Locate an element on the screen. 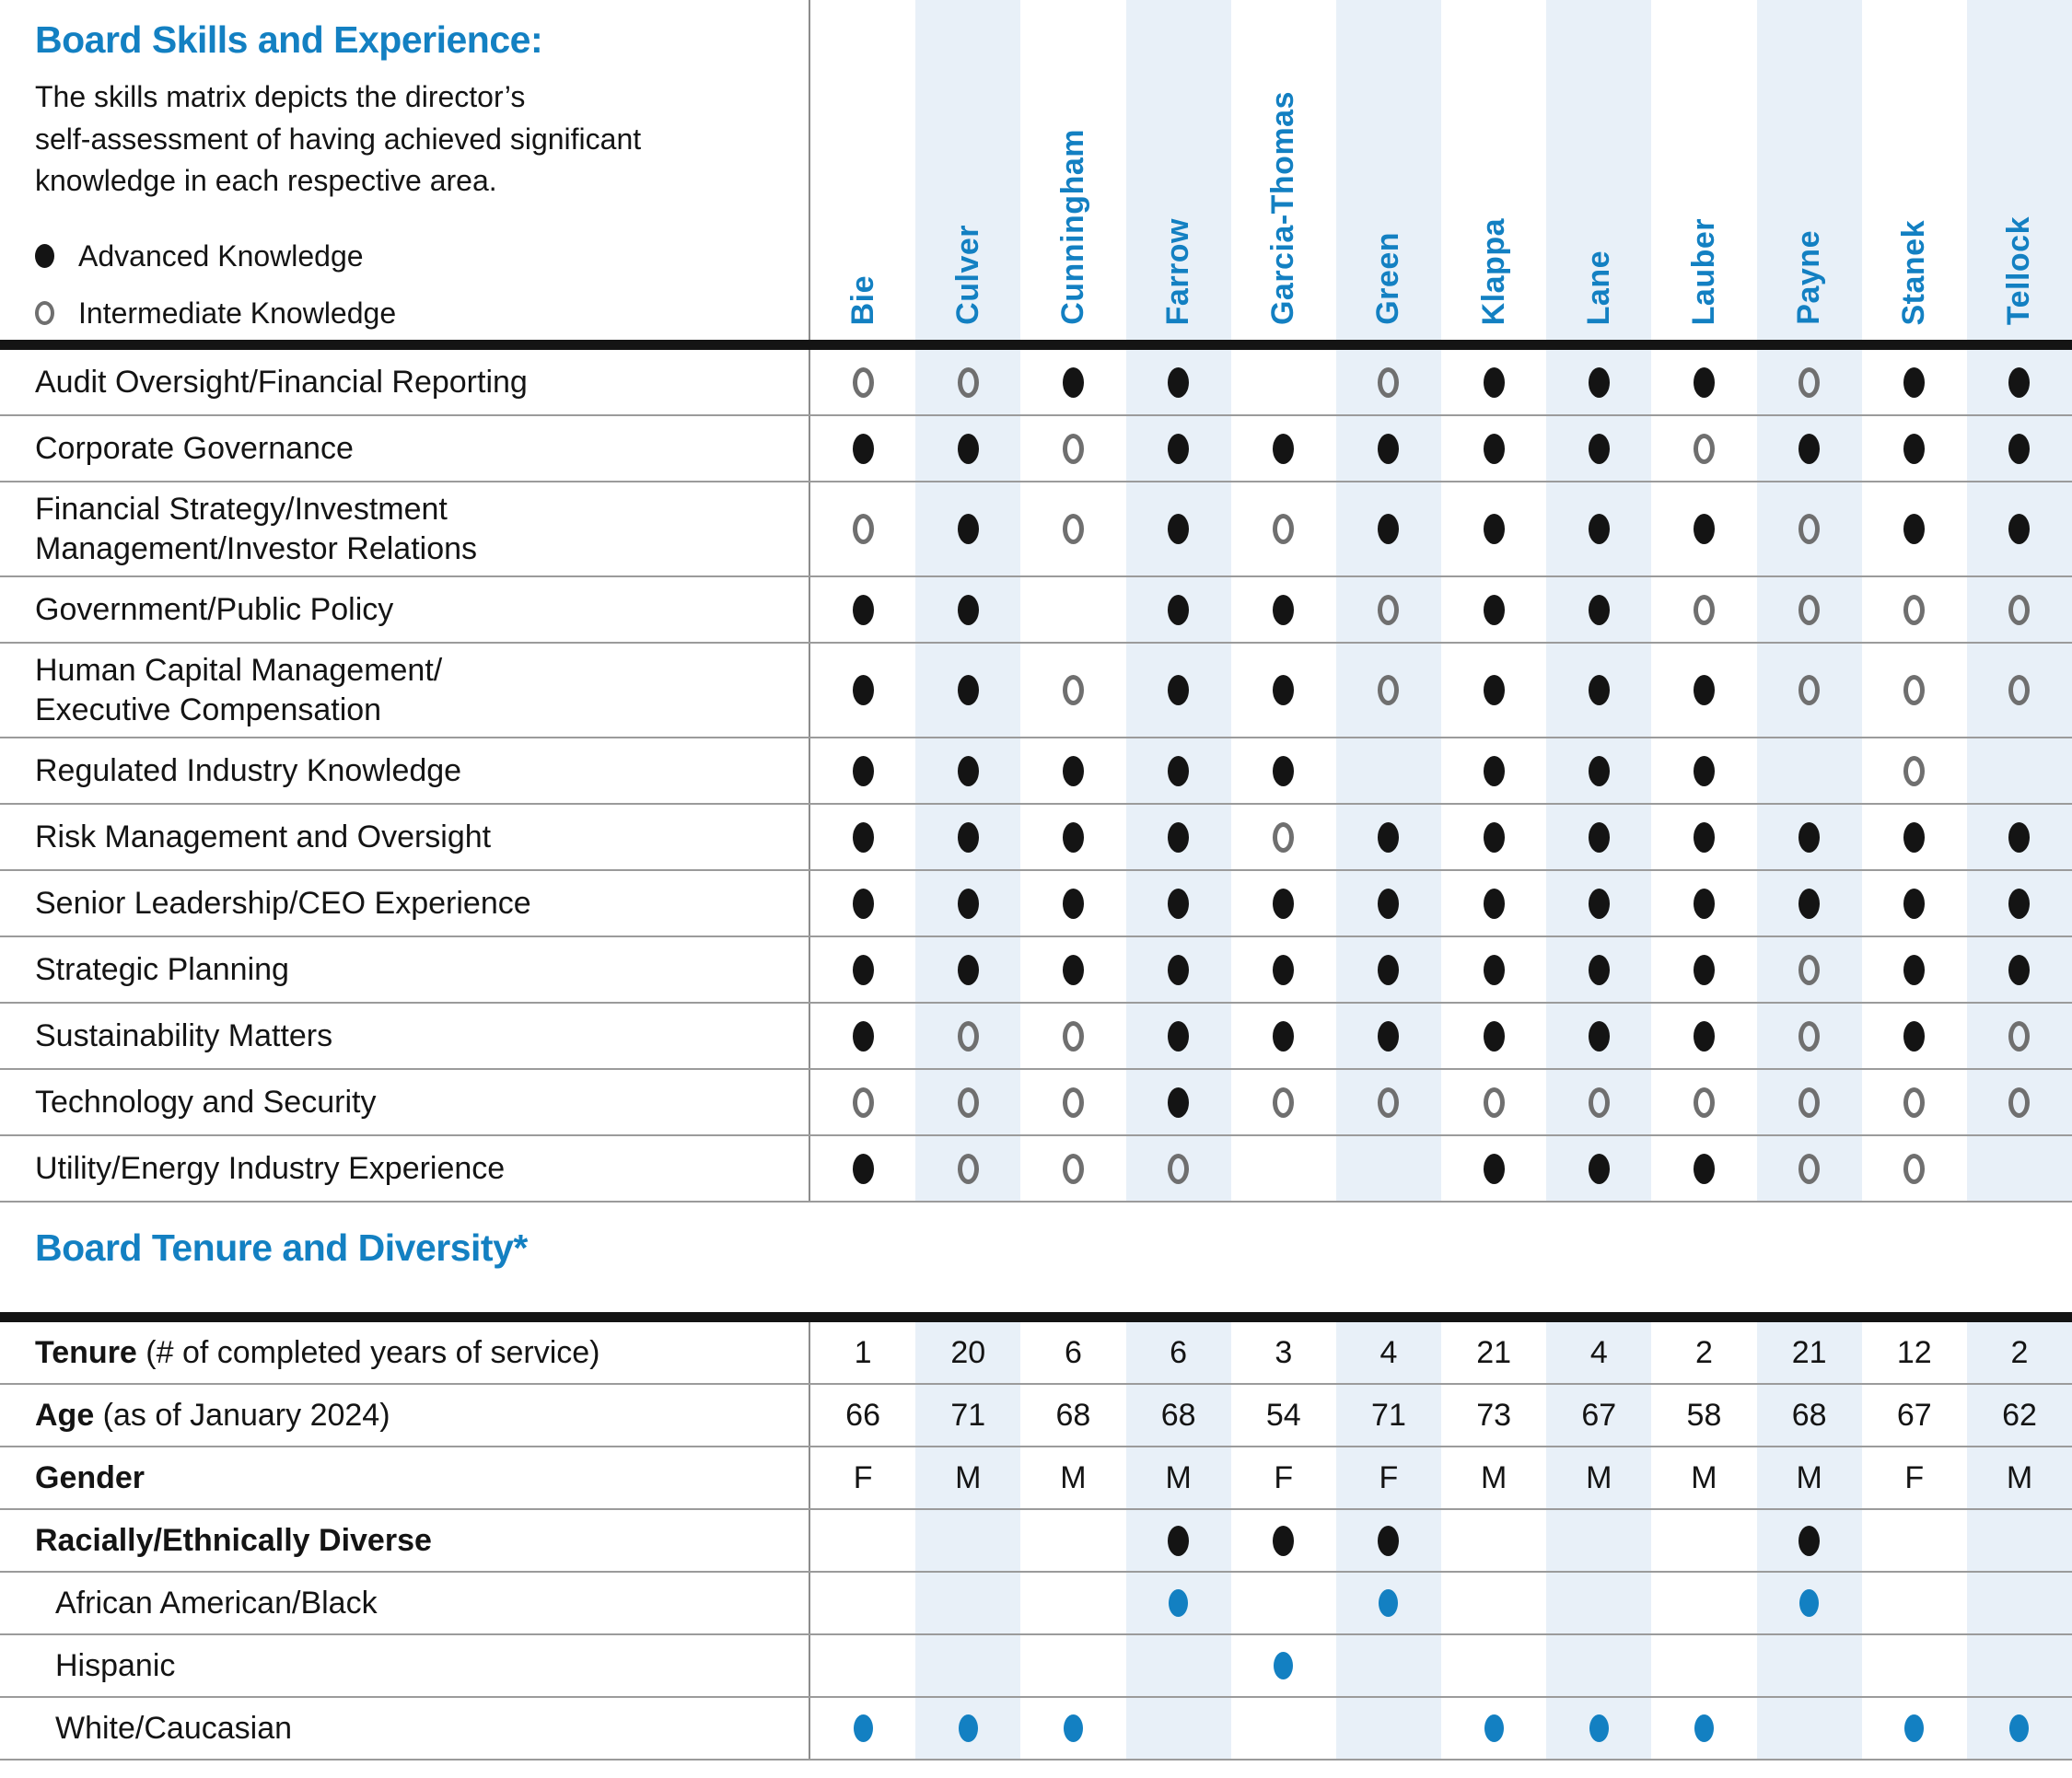 The image size is (2072, 1778). tenure-row: White/Caucasian is located at coordinates (1036, 1729).